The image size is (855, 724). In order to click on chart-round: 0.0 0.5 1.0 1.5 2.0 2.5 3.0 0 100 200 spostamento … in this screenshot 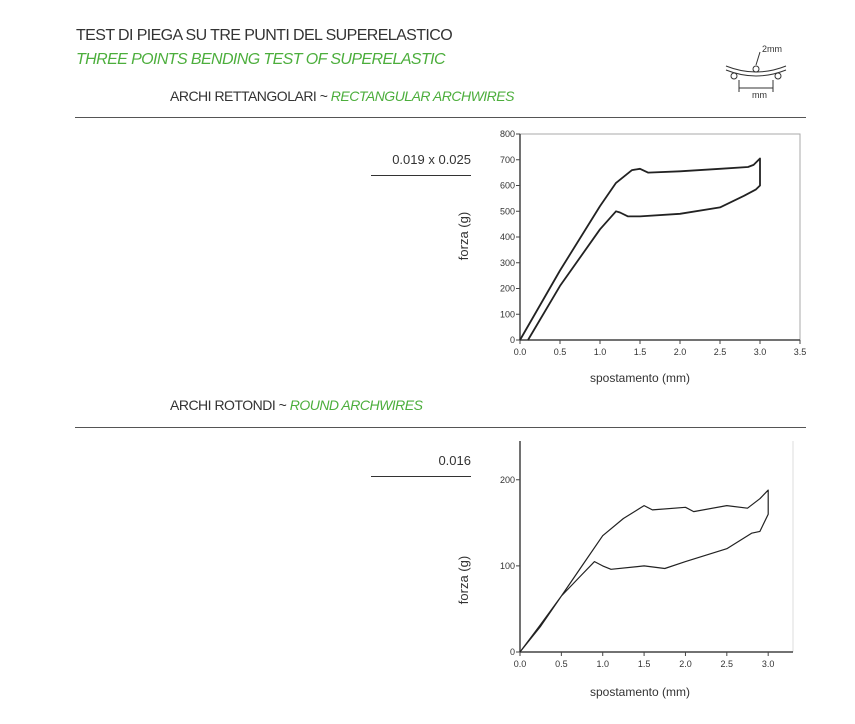, I will do `click(625, 570)`.